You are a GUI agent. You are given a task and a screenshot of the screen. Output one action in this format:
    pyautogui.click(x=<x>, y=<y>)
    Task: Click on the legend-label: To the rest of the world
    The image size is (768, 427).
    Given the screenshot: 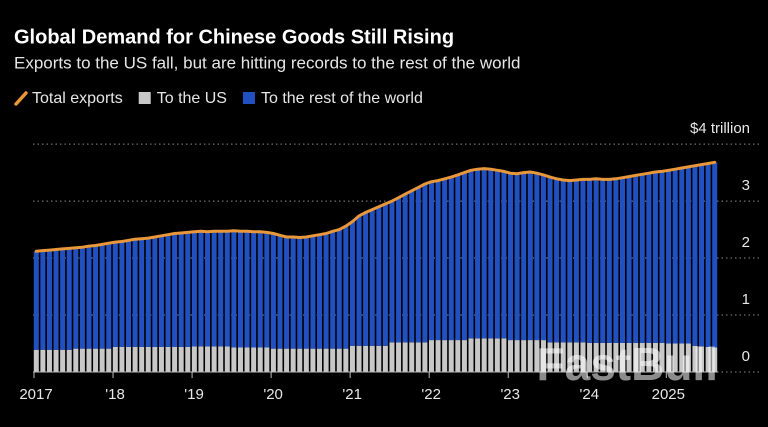 What is the action you would take?
    pyautogui.click(x=342, y=98)
    